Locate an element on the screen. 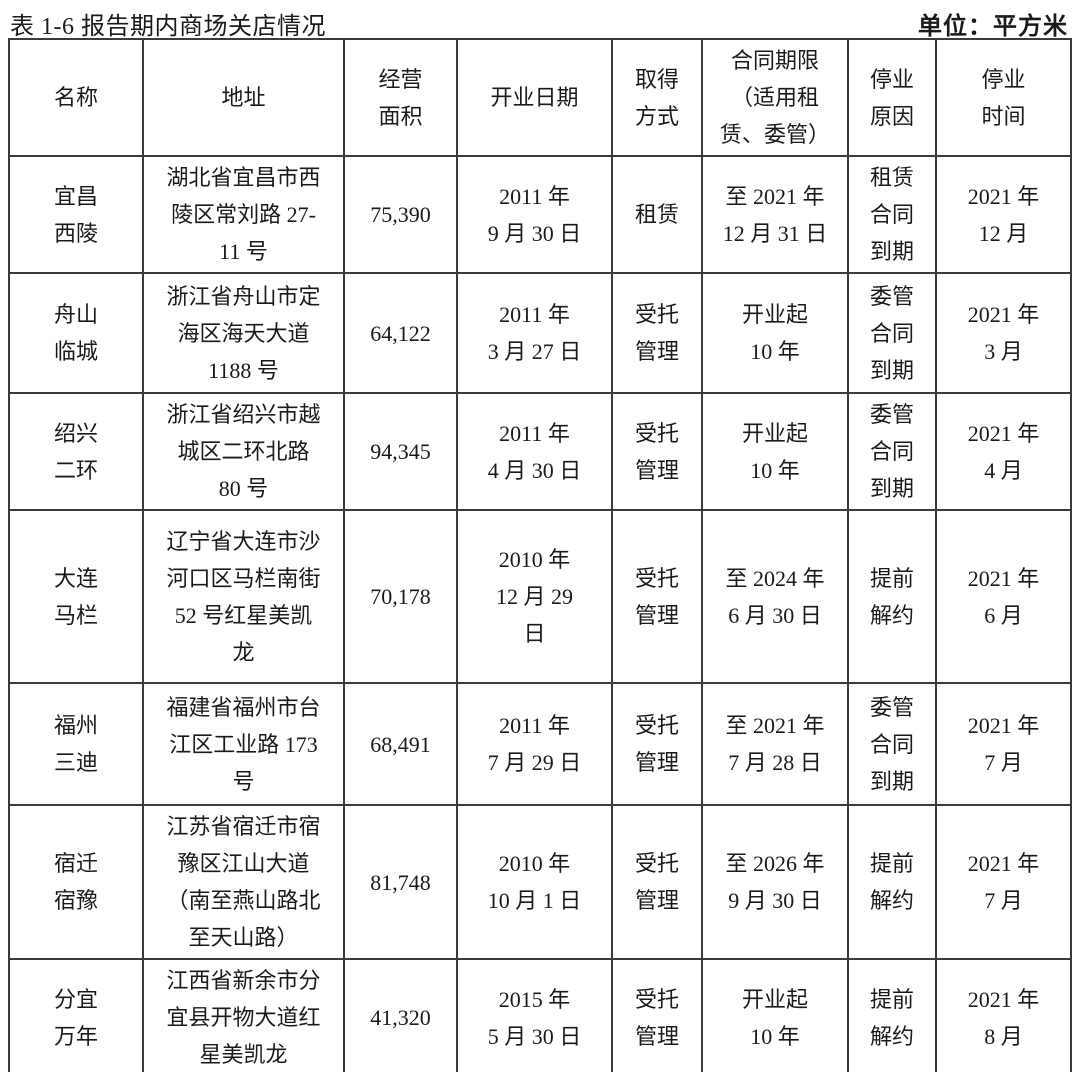  table-caption: 表 1-6 报告期内商场关店情况 is located at coordinates (168, 27).